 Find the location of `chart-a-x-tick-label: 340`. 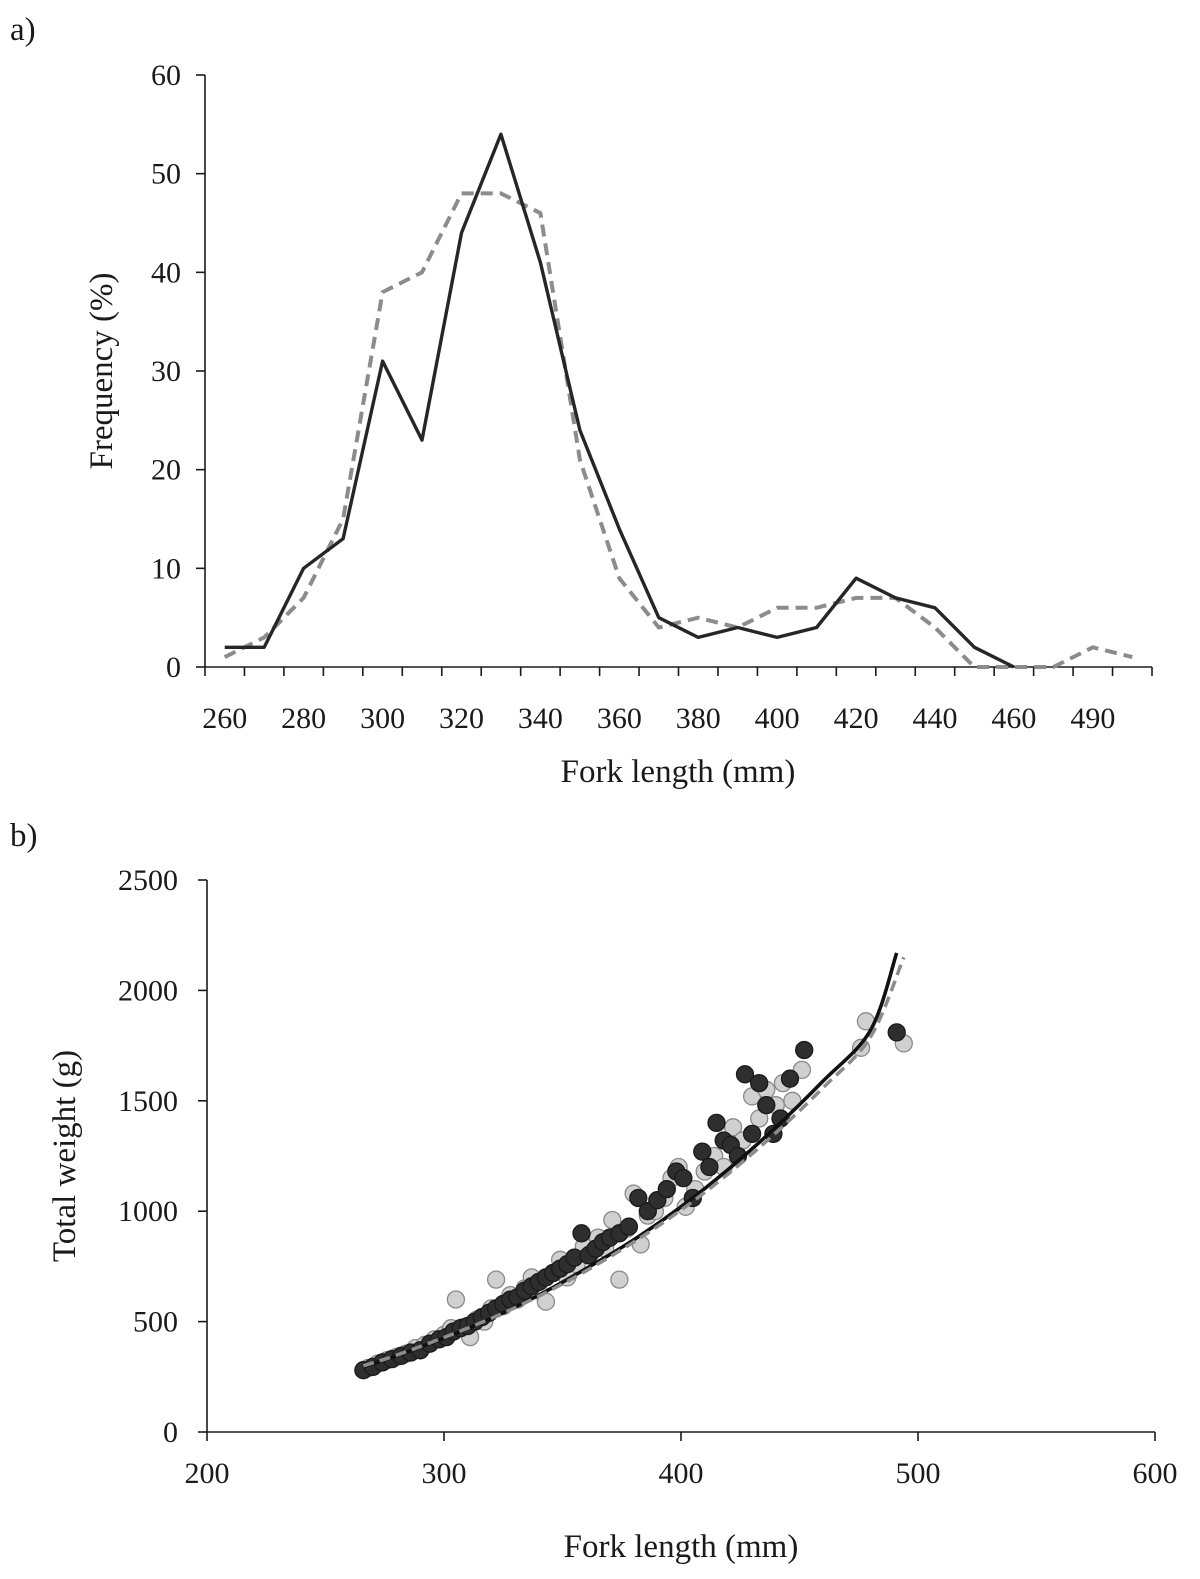

chart-a-x-tick-label: 340 is located at coordinates (540, 718).